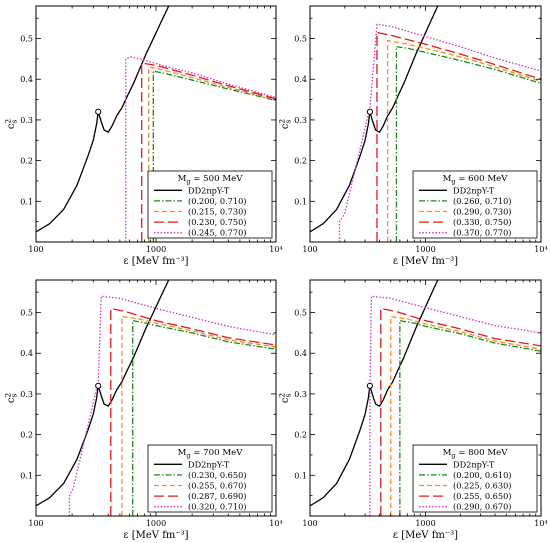  What do you see at coordinates (476, 180) in the screenshot?
I see `legend-title: Mg = 600 MeV` at bounding box center [476, 180].